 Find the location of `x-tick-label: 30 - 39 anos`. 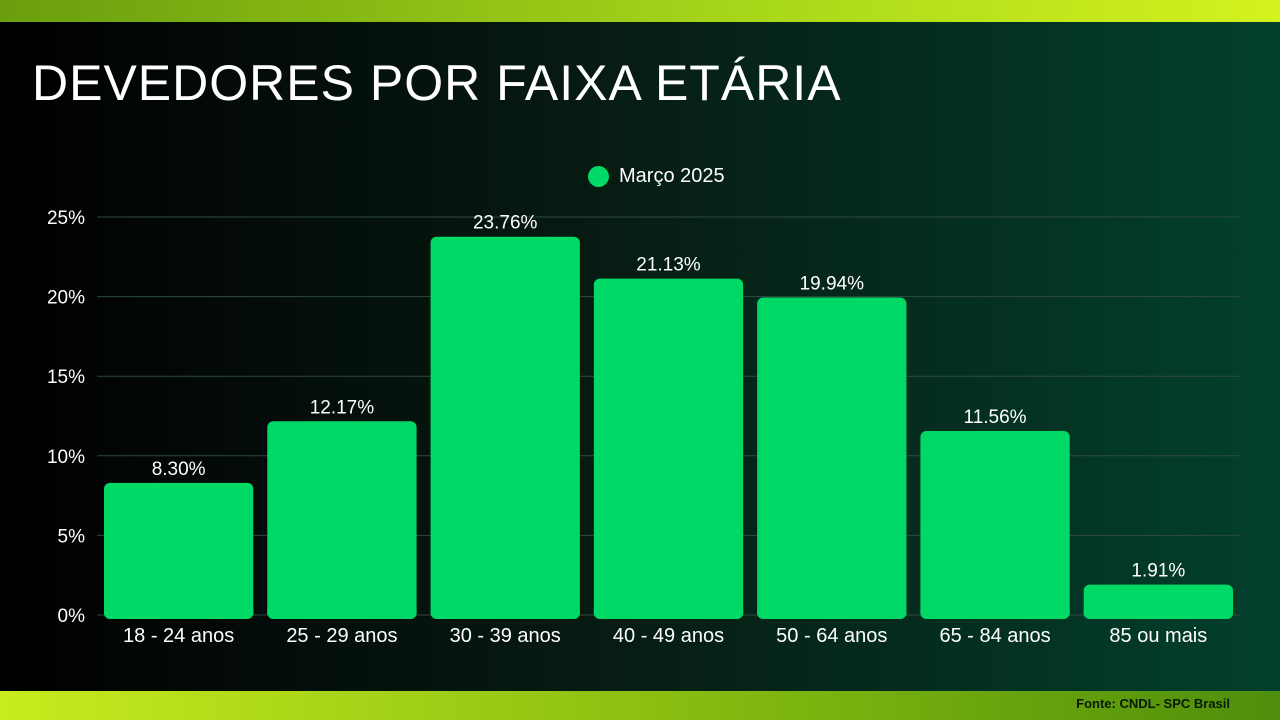

x-tick-label: 30 - 39 anos is located at coordinates (505, 636).